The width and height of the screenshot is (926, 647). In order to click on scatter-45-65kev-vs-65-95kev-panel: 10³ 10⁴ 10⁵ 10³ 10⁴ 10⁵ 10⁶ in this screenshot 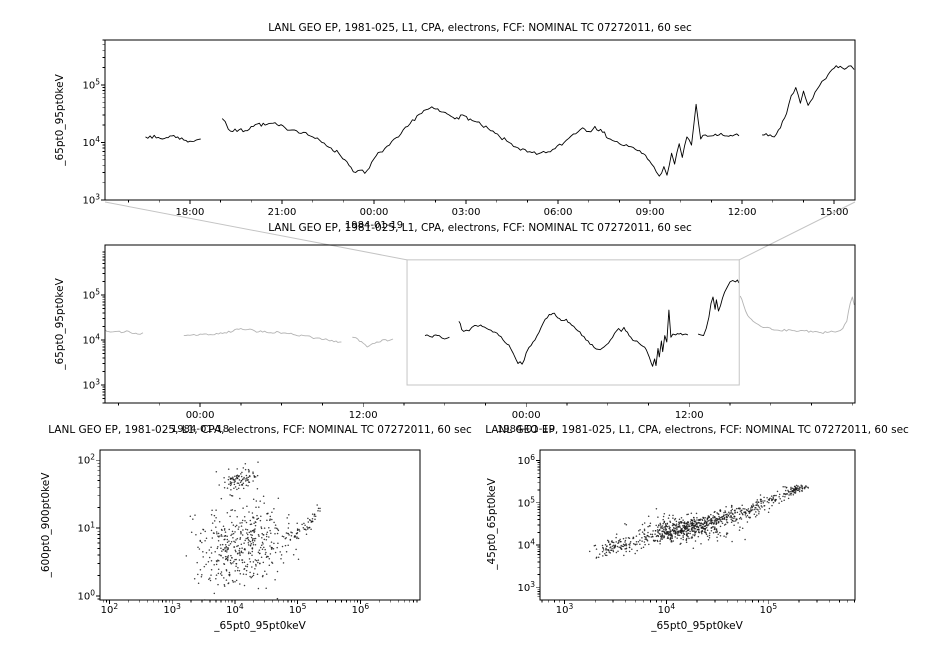, I will do `click(686, 532)`.